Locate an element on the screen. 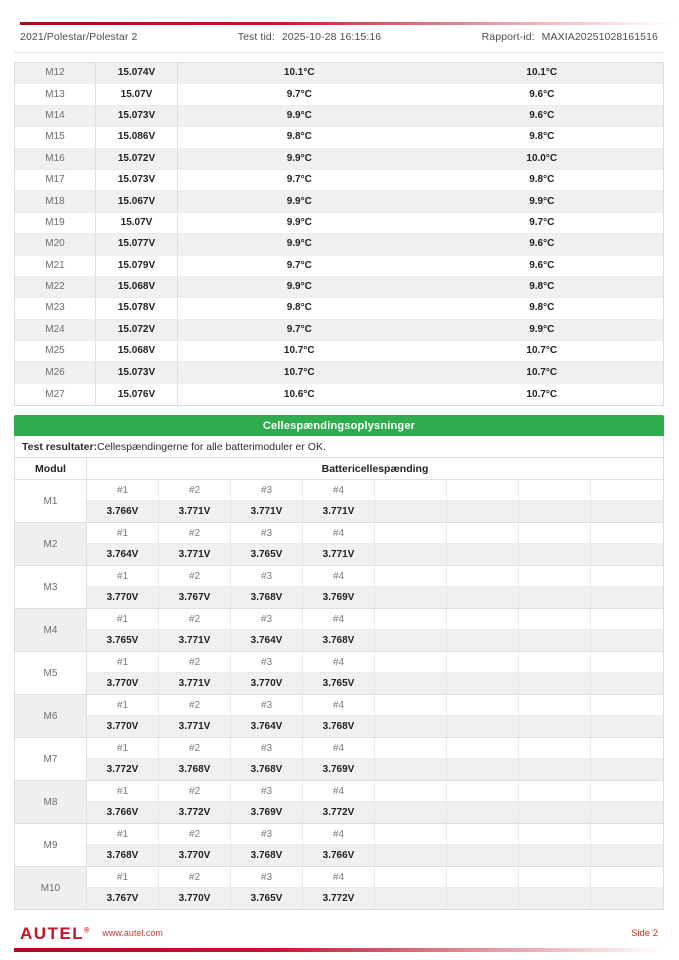  website-link: www.autel.com is located at coordinates (132, 933).